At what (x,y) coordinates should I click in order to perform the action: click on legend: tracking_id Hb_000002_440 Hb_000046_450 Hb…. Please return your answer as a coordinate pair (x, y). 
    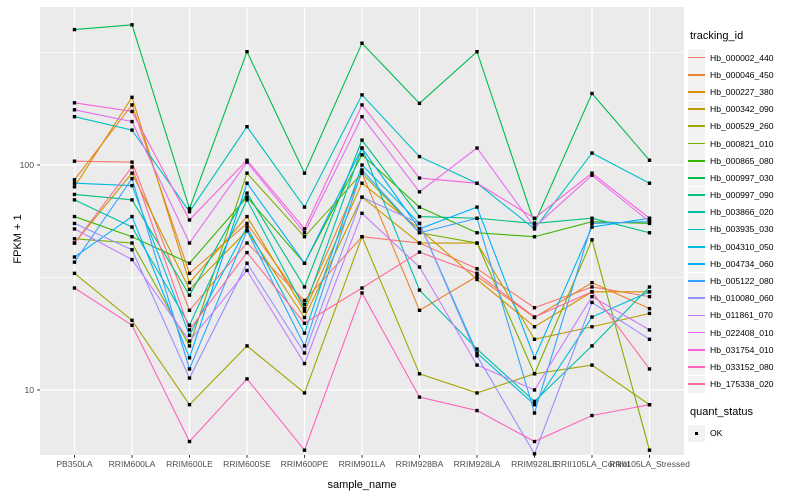
    Looking at the image, I should click on (743, 236).